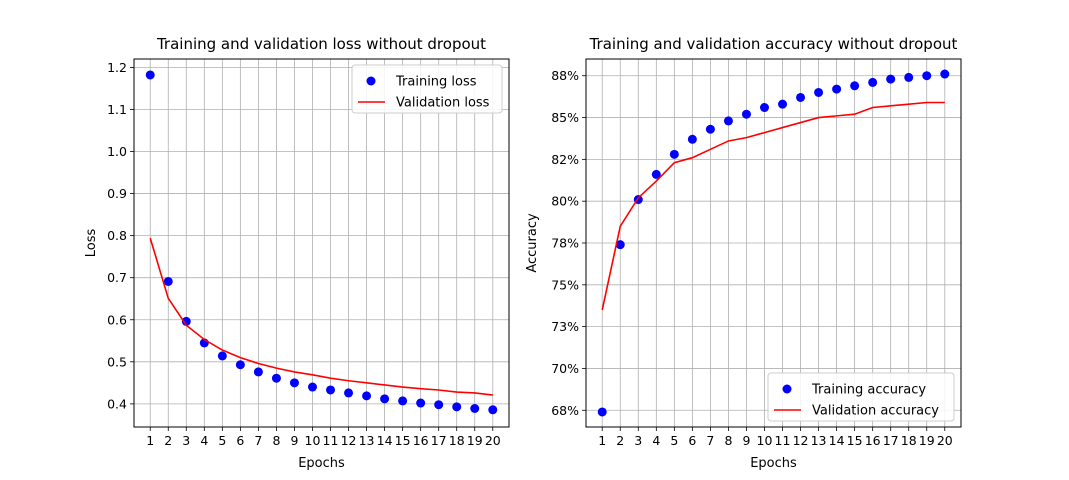  What do you see at coordinates (117, 319) in the screenshot?
I see `loss-ytick-label: 0.6` at bounding box center [117, 319].